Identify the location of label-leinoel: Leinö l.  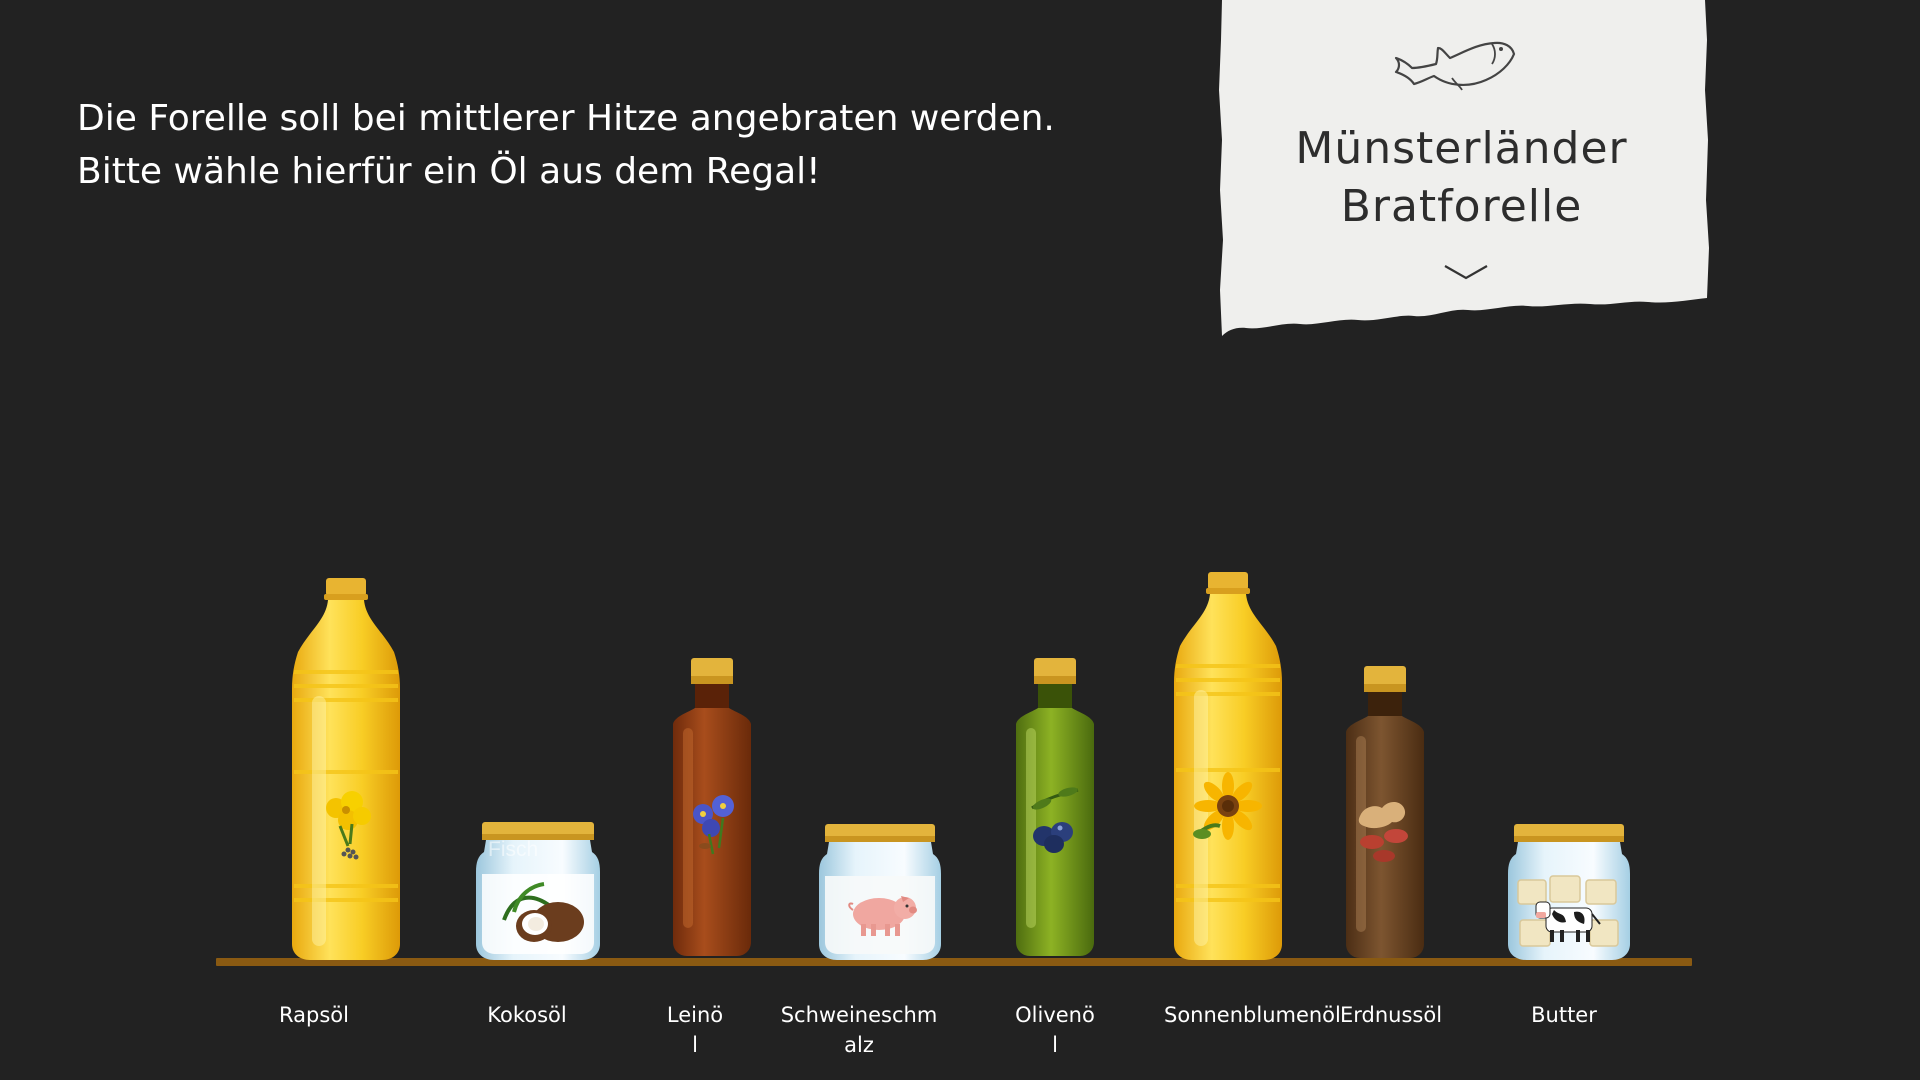
(695, 1030).